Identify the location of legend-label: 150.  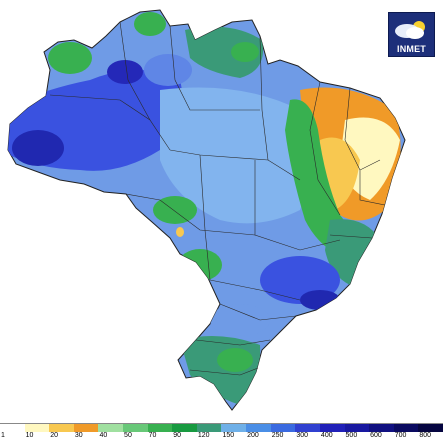
(228, 435).